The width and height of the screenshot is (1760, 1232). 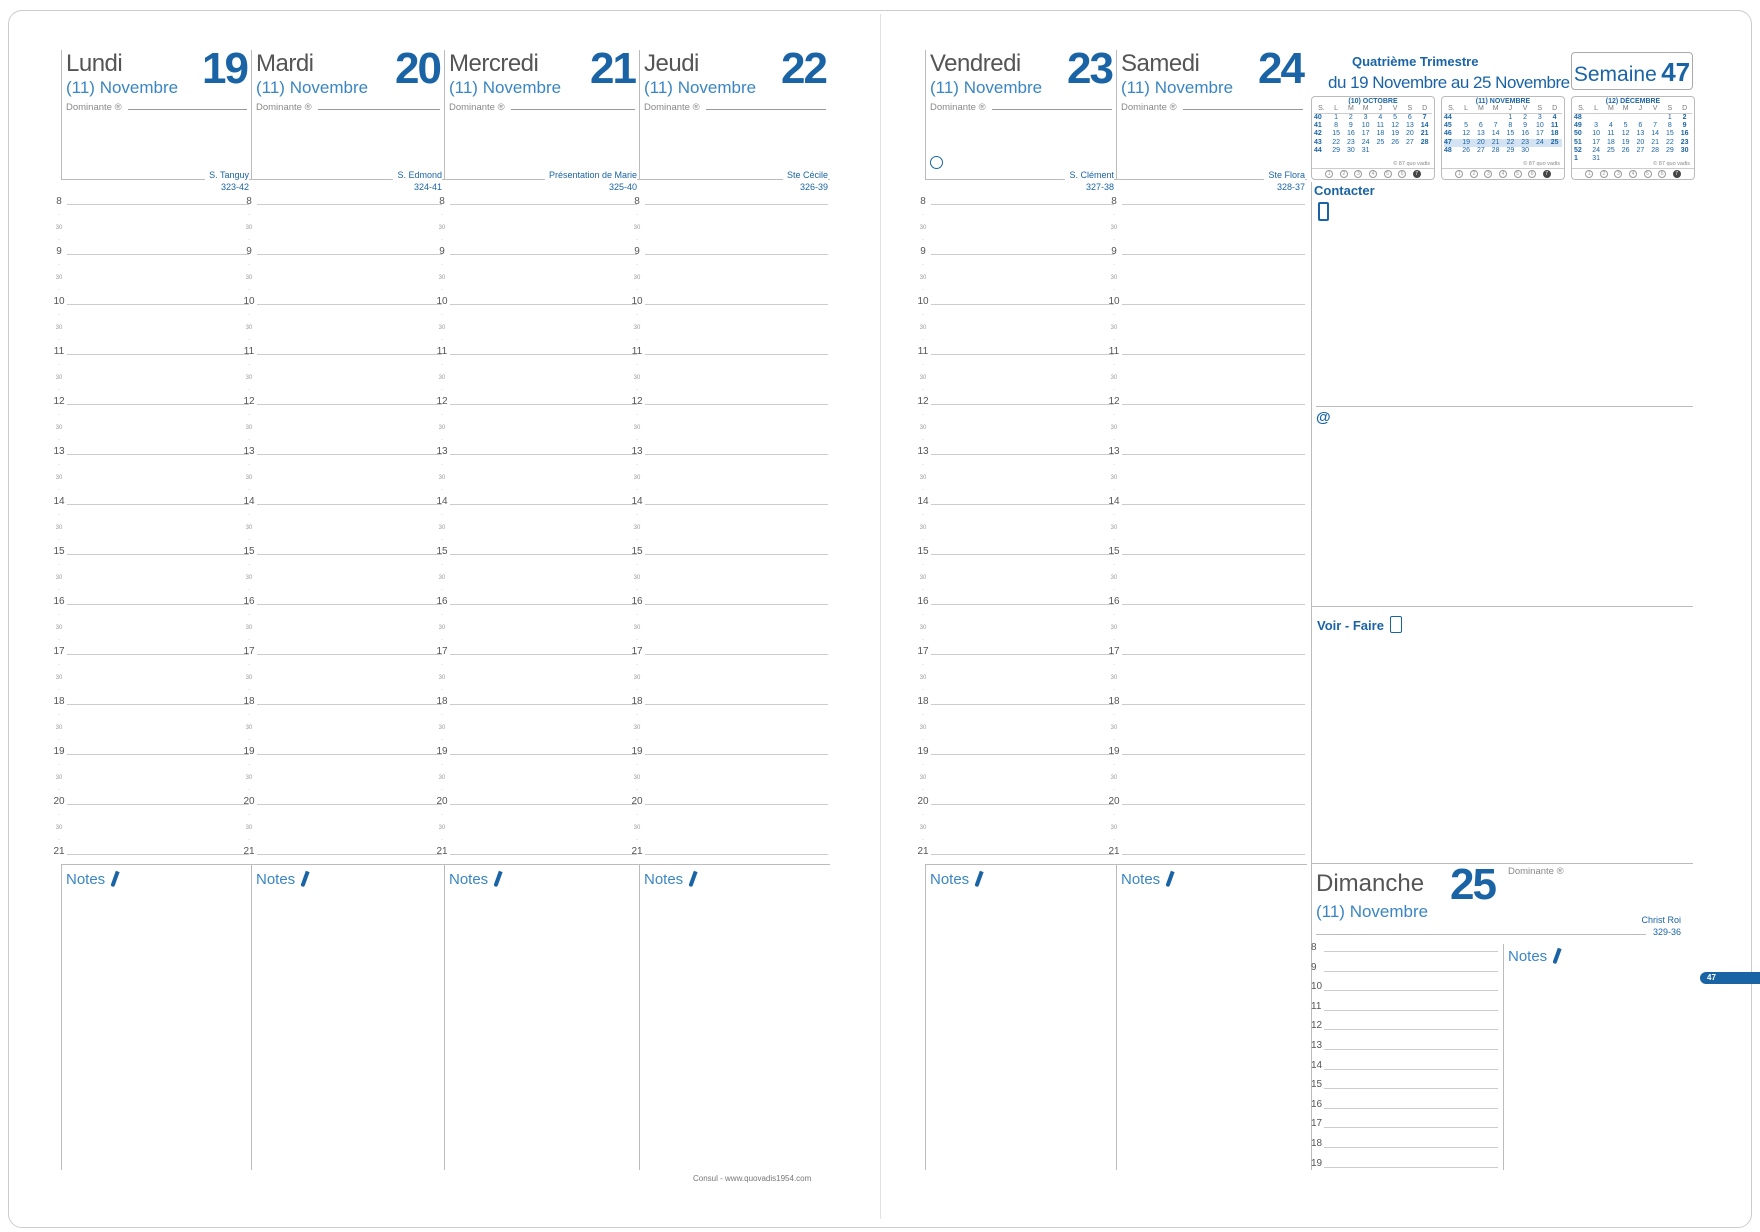 What do you see at coordinates (1336, 134) in the screenshot?
I see `day-cell: 15` at bounding box center [1336, 134].